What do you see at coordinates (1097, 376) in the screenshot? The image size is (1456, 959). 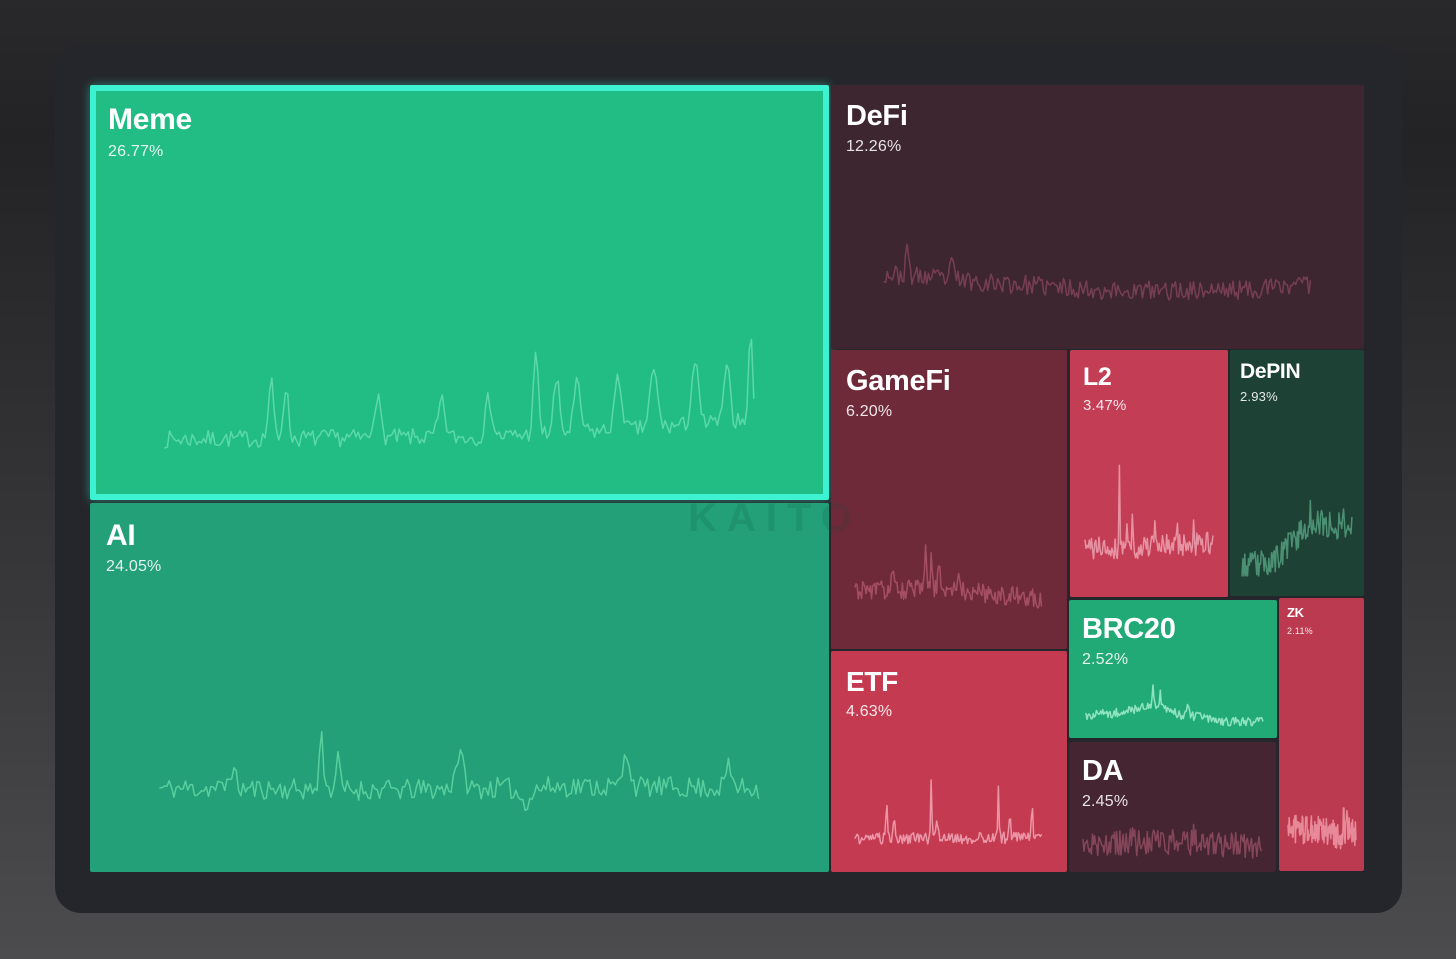 I see `tile-sector-name: L2` at bounding box center [1097, 376].